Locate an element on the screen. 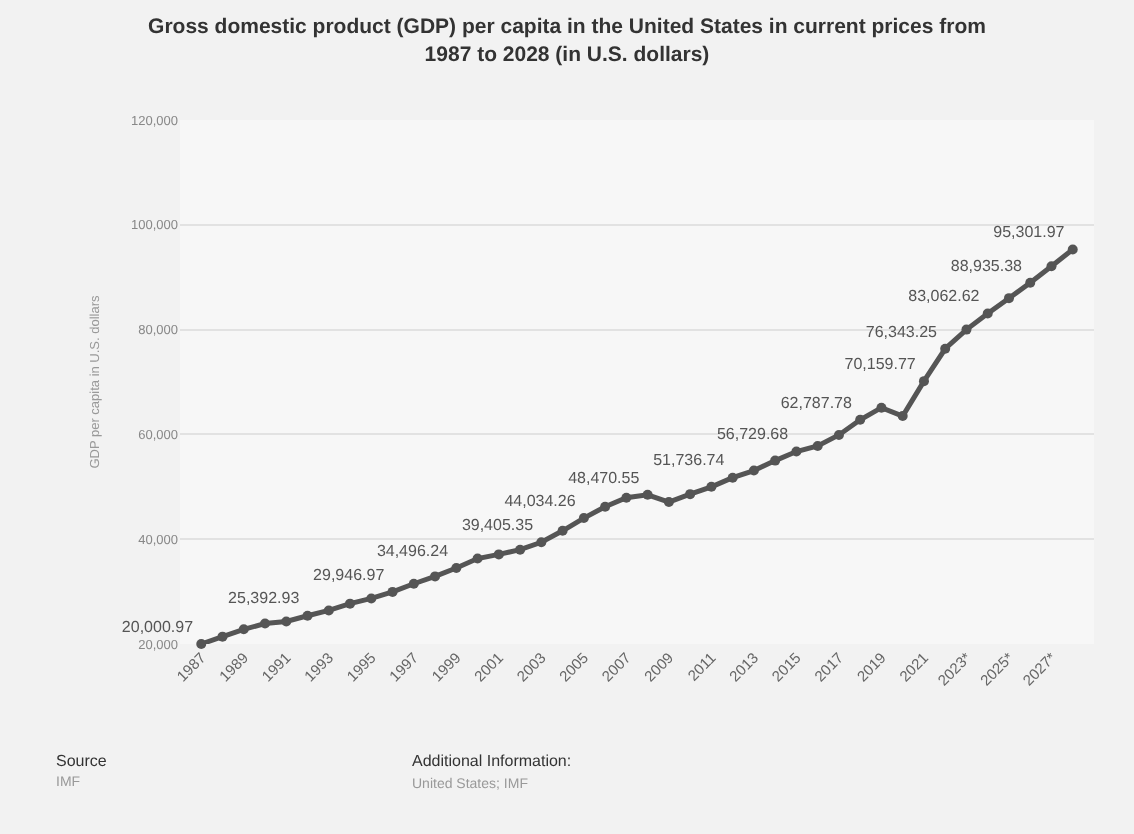 The height and width of the screenshot is (834, 1134). data-label: 25,392.93 is located at coordinates (264, 598).